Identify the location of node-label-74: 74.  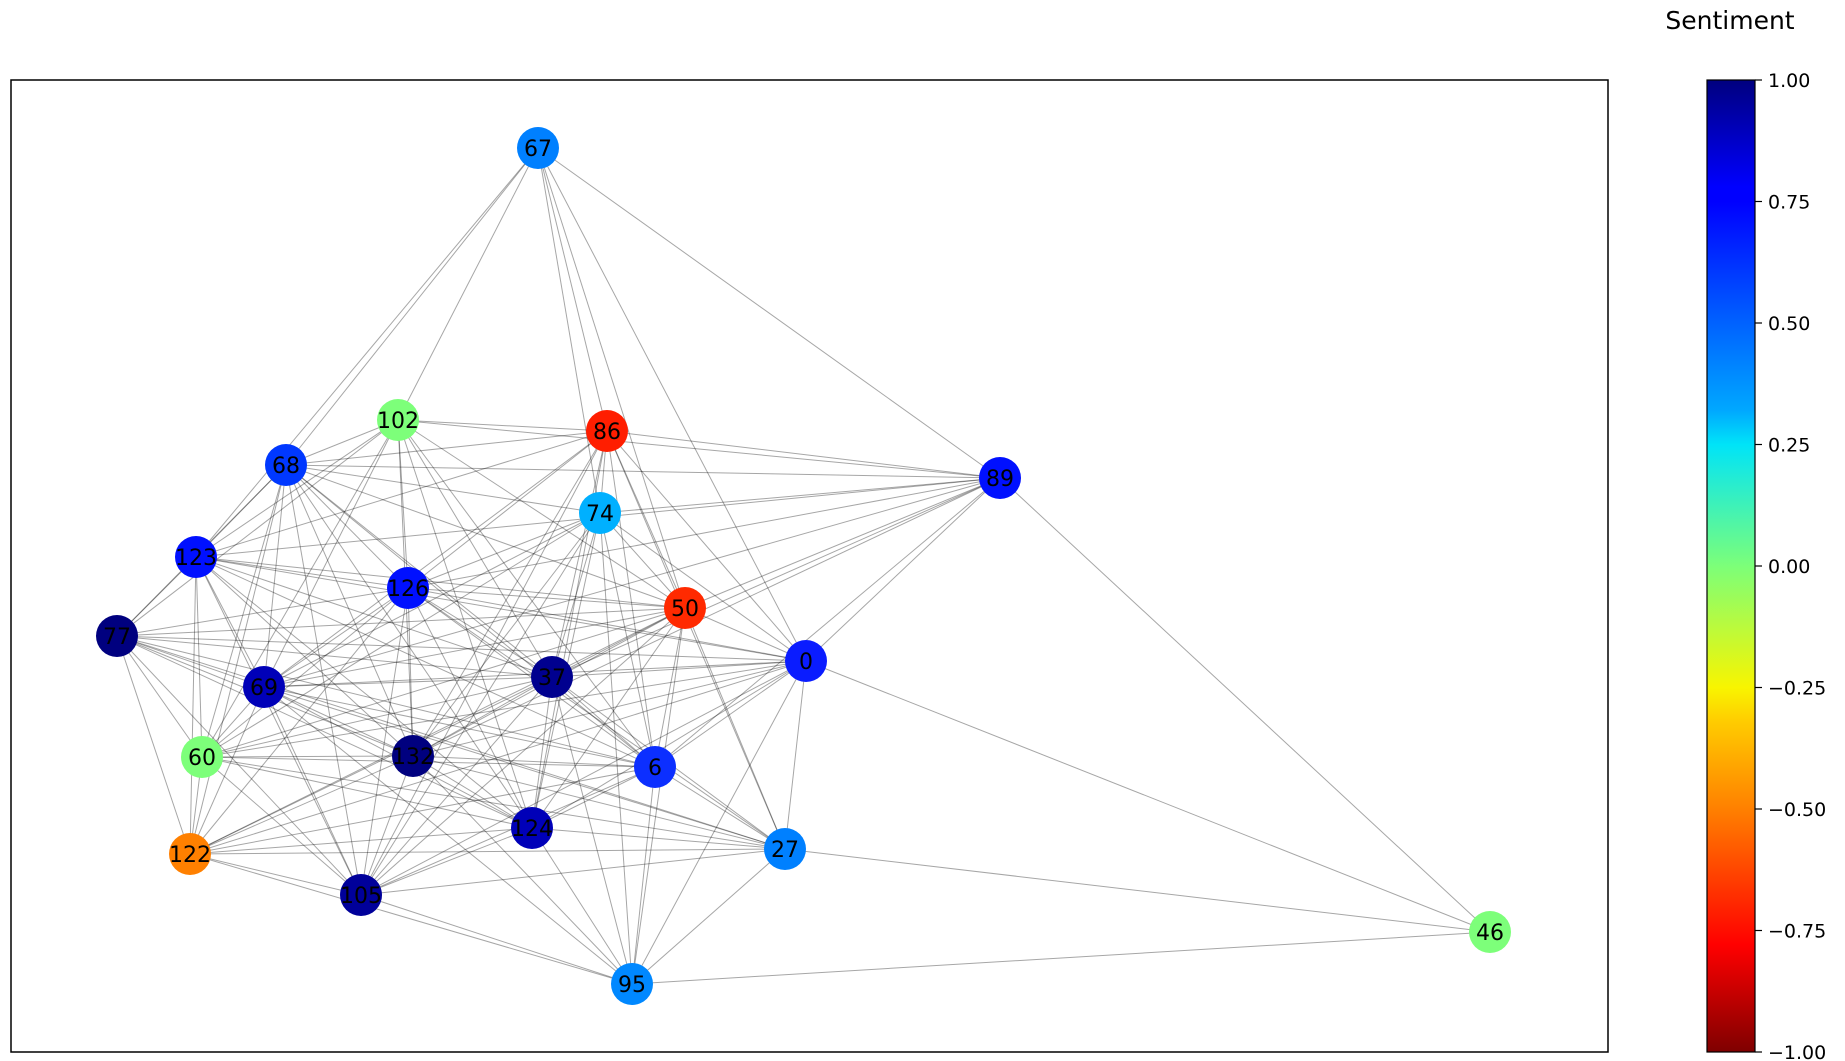
(600, 514).